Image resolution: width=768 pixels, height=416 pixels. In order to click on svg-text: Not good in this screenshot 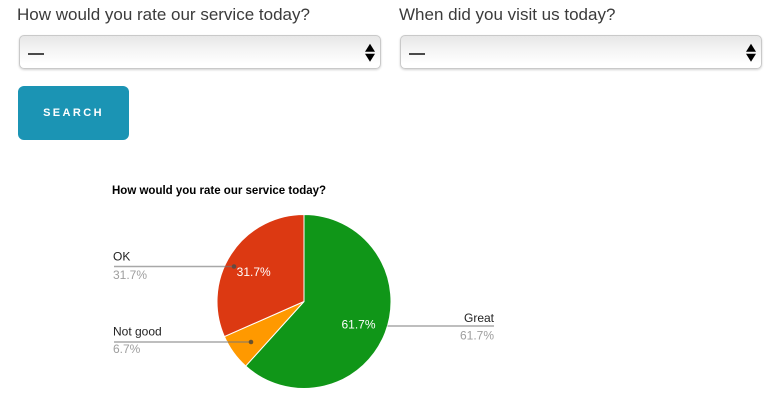, I will do `click(137, 332)`.